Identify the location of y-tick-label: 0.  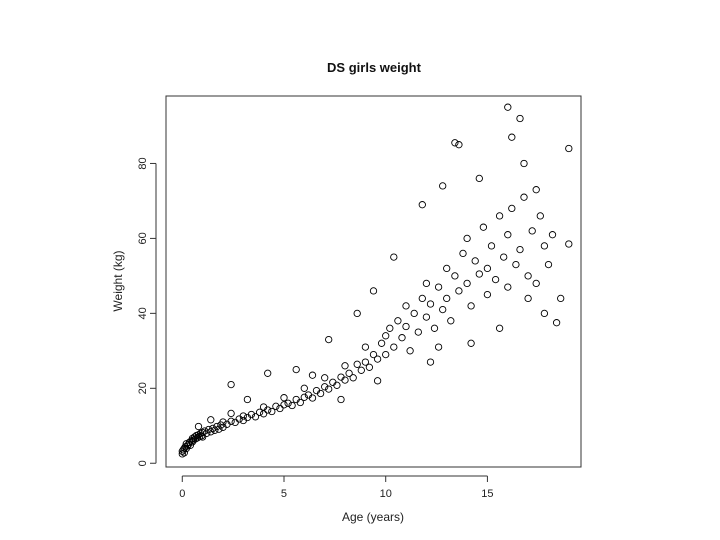
(143, 463).